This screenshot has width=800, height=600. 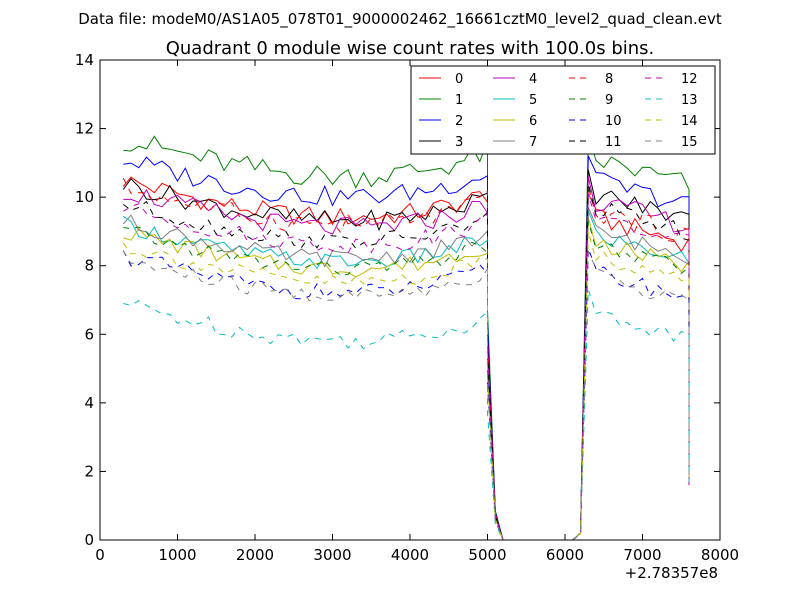 What do you see at coordinates (689, 100) in the screenshot?
I see `legend-label: 13` at bounding box center [689, 100].